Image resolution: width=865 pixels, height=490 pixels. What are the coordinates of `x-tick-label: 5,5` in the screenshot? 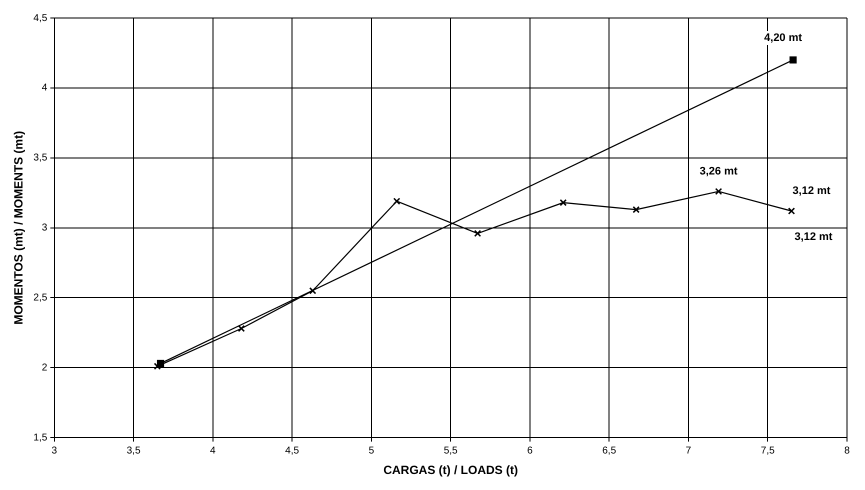 It's located at (451, 450).